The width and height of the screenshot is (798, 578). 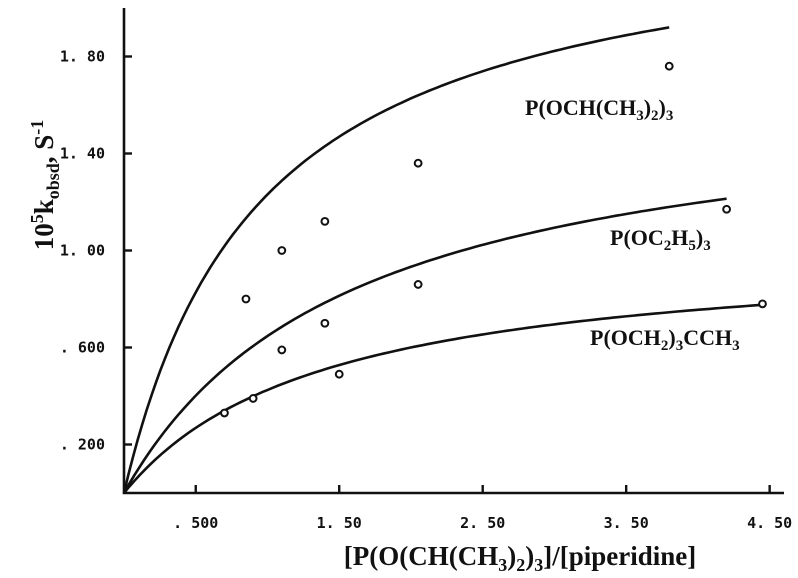 What do you see at coordinates (626, 523) in the screenshot?
I see `x-tick-label: 3. 50` at bounding box center [626, 523].